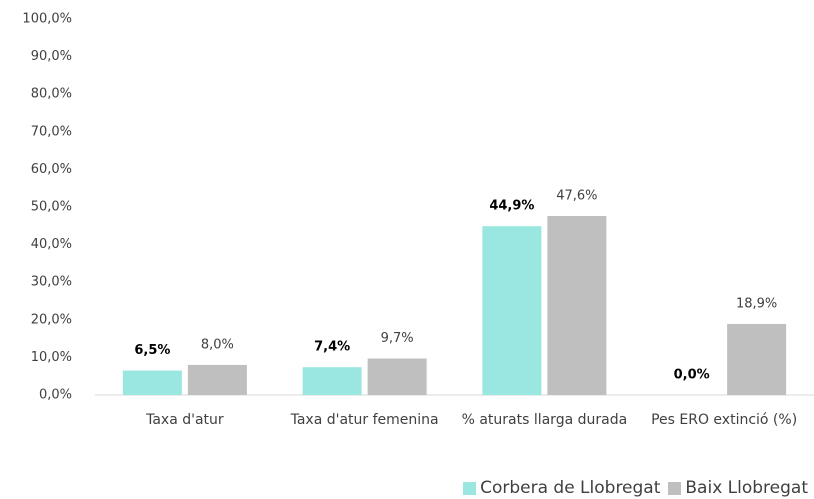  What do you see at coordinates (51, 169) in the screenshot?
I see `y-tick-label: 60,0%` at bounding box center [51, 169].